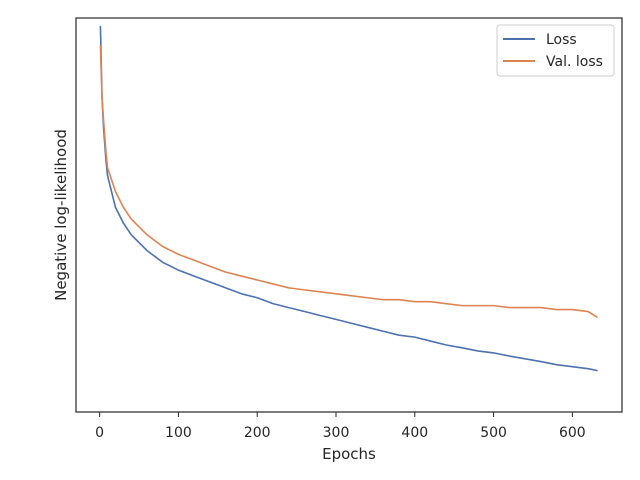 Image resolution: width=640 pixels, height=480 pixels. Describe the element at coordinates (493, 433) in the screenshot. I see `x-tick-label: 500` at that location.